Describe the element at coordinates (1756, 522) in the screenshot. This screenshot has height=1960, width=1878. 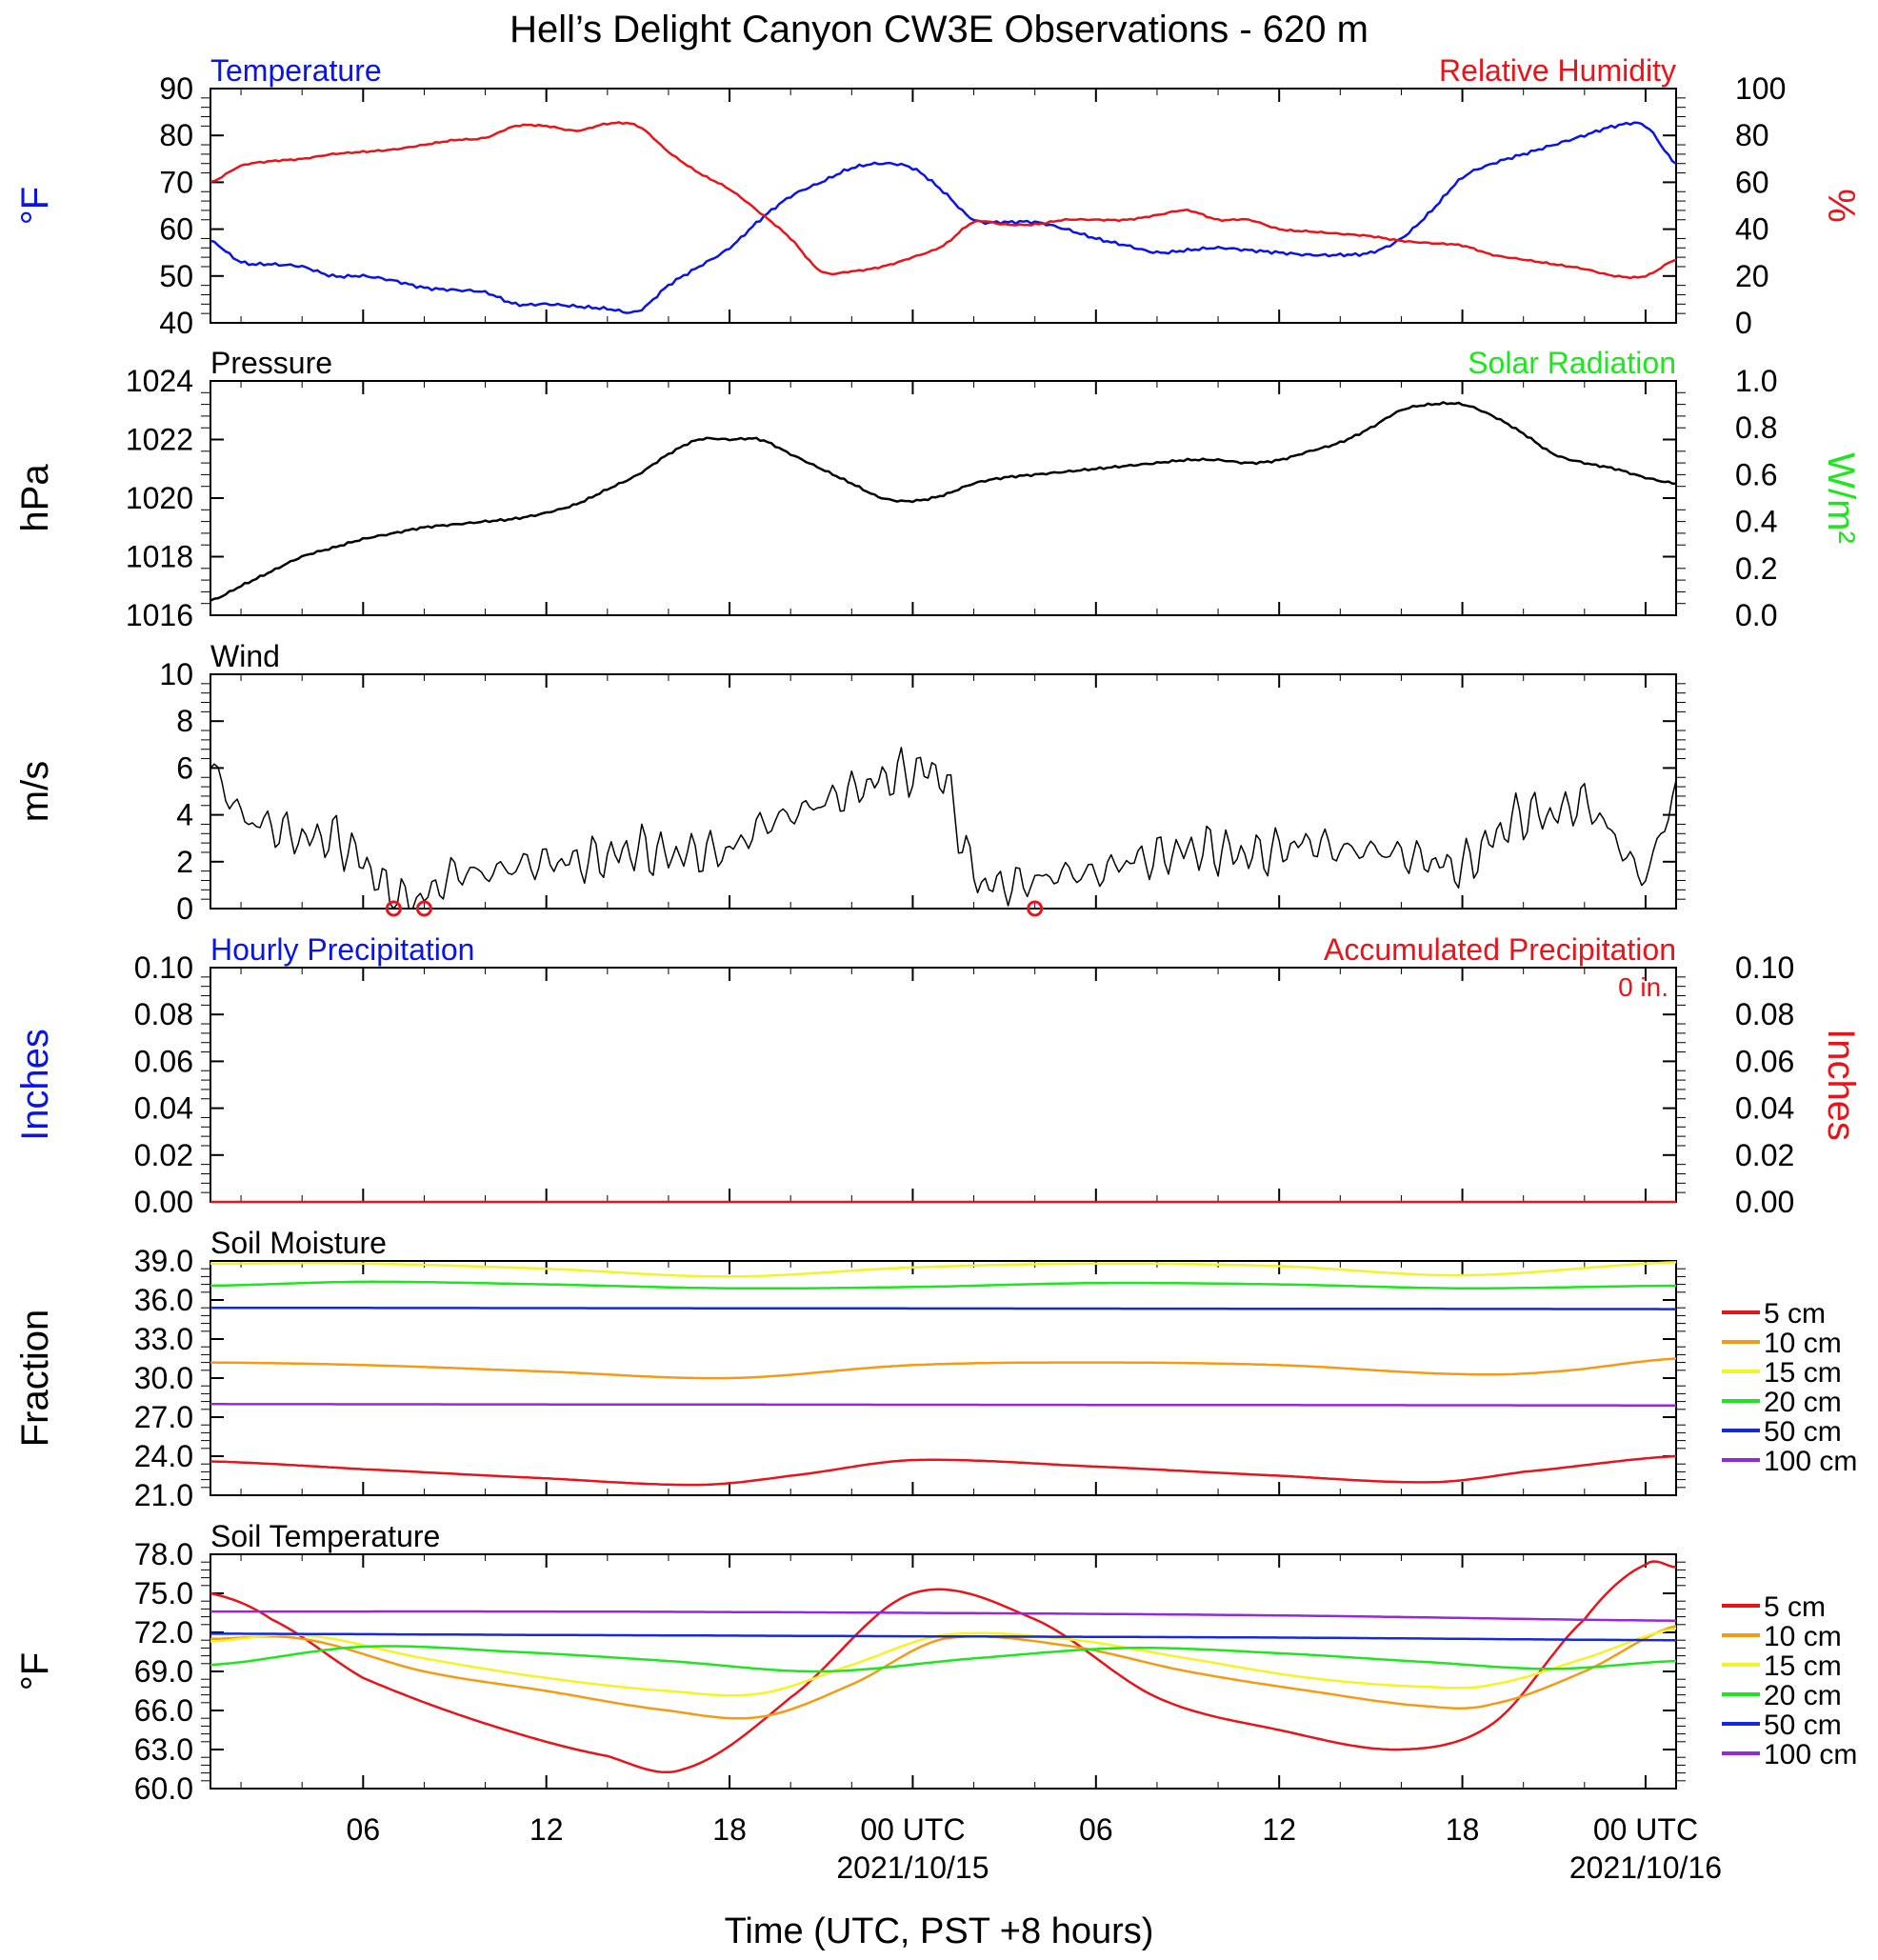
I see `y-right-tick-label: 0.4` at that location.